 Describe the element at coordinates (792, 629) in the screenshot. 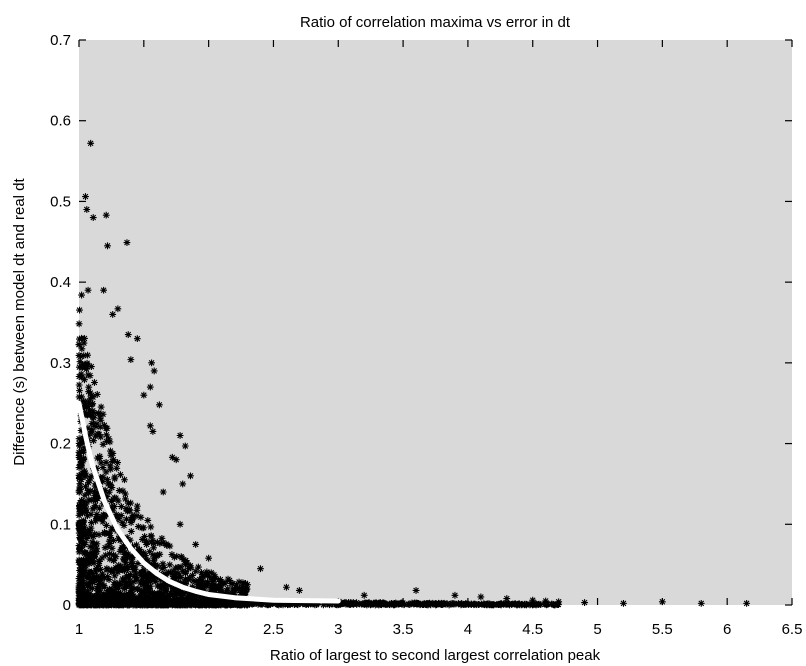

I see `x-tick-label: 6.5` at that location.